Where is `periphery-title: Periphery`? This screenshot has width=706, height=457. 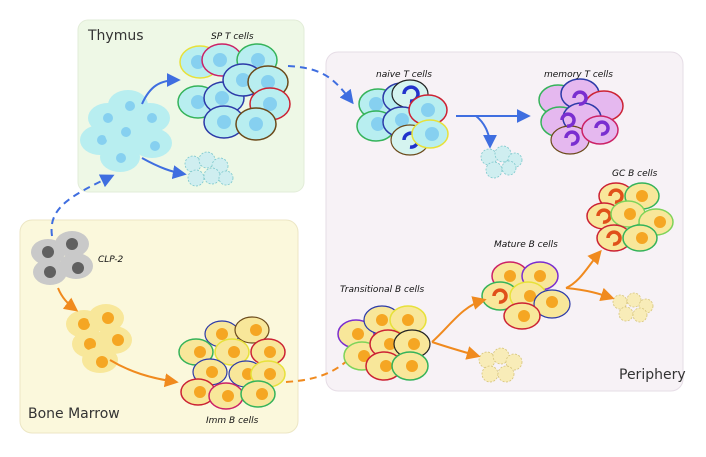
periphery-title: Periphery is located at coordinates (652, 375).